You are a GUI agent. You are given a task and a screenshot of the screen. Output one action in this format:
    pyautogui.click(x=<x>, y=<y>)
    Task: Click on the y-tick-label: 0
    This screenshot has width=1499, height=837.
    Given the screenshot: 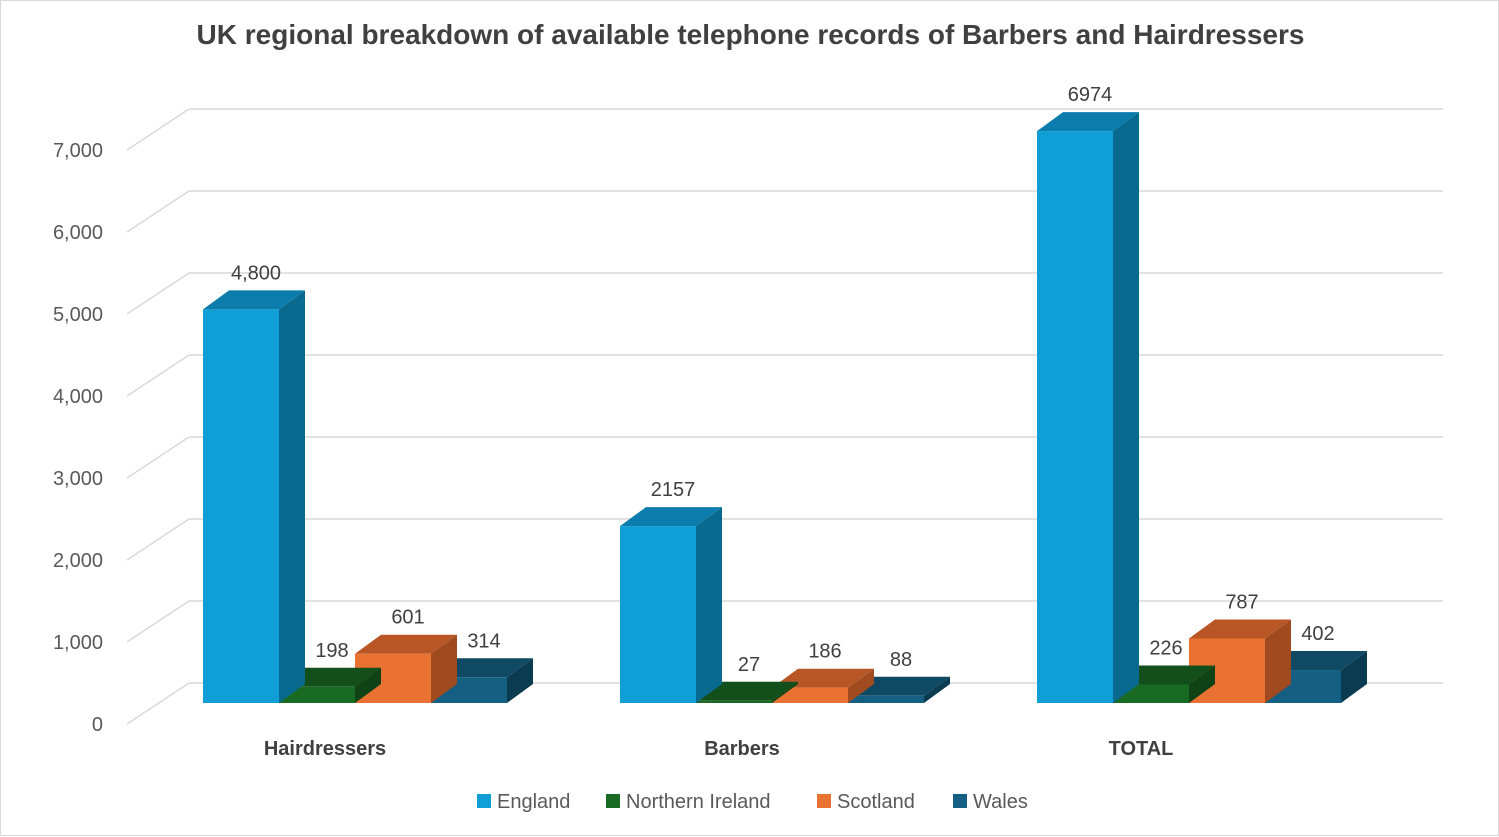 What is the action you would take?
    pyautogui.click(x=97, y=725)
    